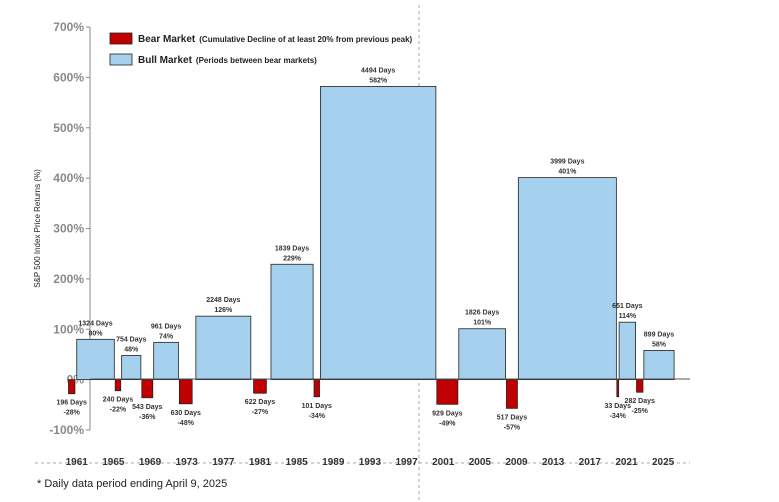 The image size is (779, 502). Describe the element at coordinates (406, 462) in the screenshot. I see `x-tick-label: 1997` at that location.